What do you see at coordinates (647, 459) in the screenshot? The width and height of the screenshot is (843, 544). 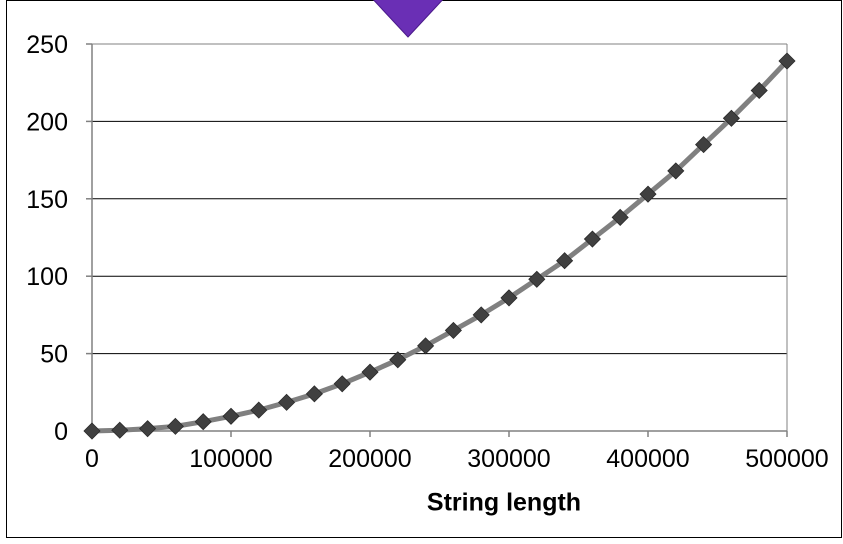 I see `x-tick-label-4: 400000` at bounding box center [647, 459].